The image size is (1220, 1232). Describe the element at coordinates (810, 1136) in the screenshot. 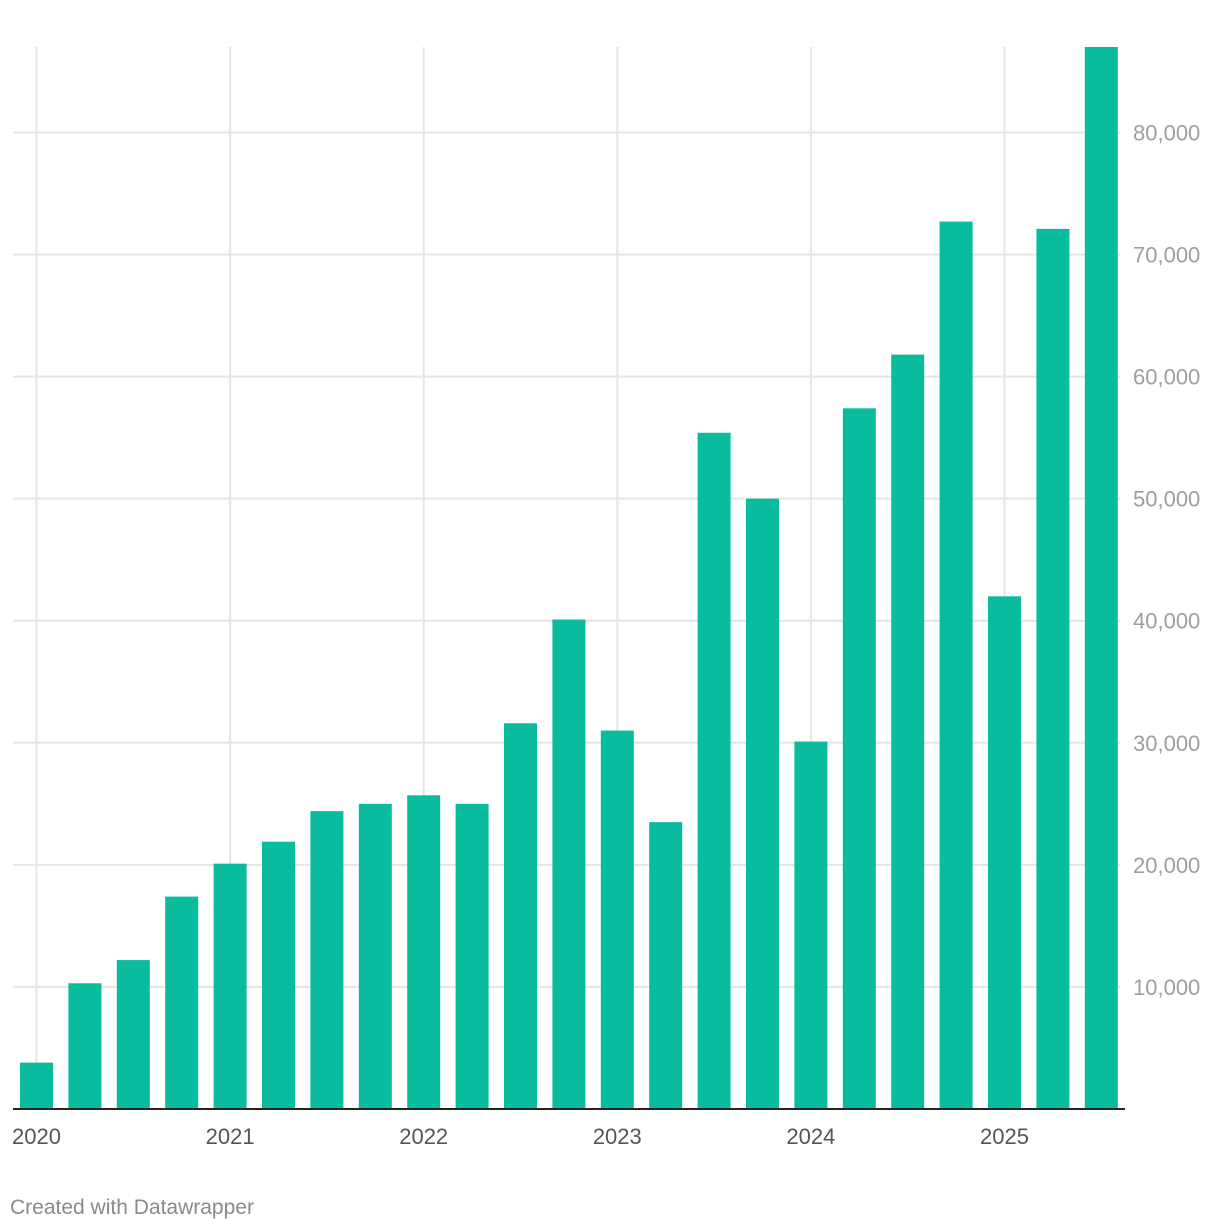

I see `x-tick-label: 2024` at that location.